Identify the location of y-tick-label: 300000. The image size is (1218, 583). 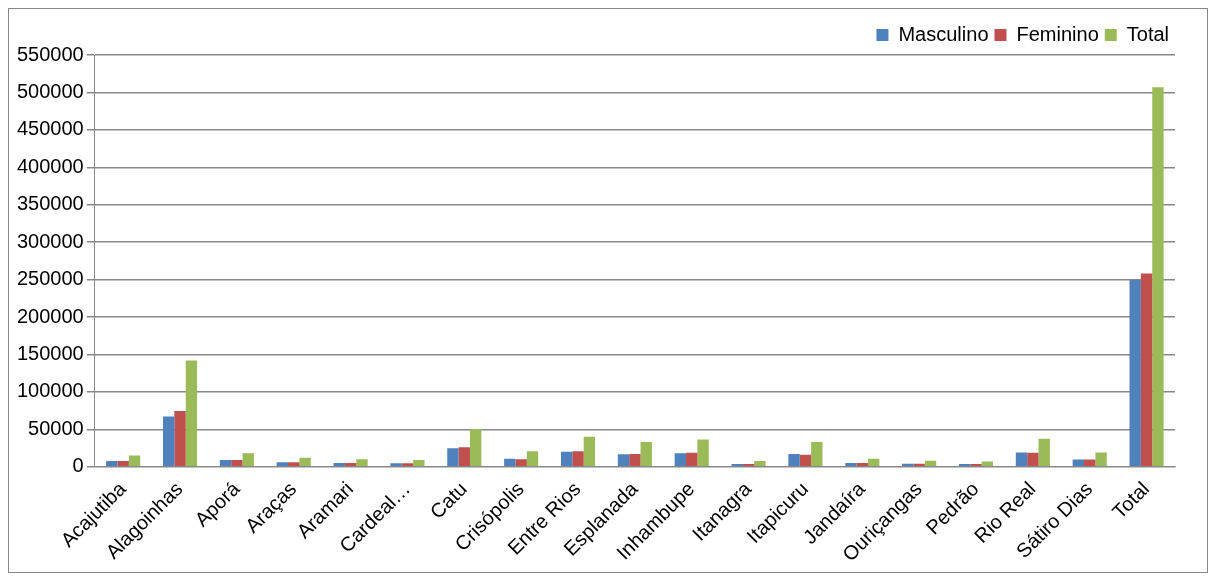
(50, 240).